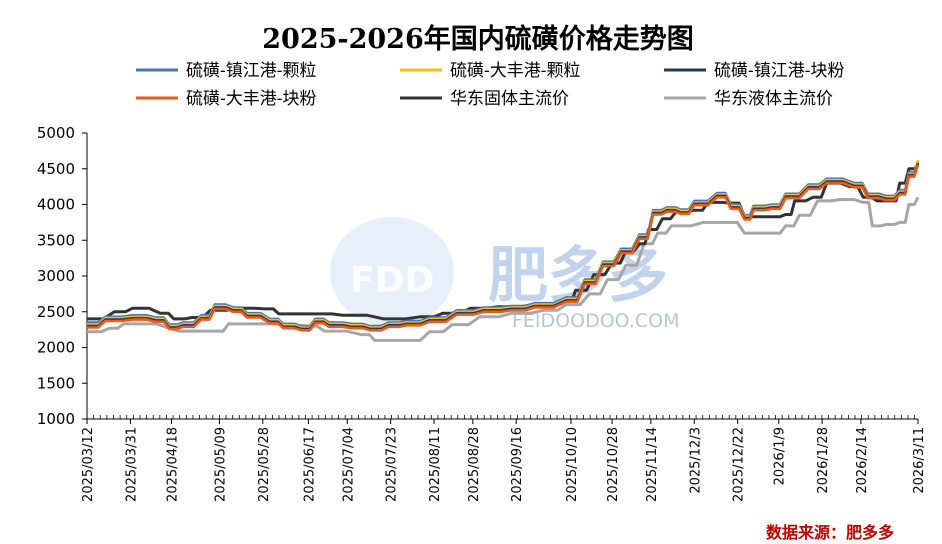 The height and width of the screenshot is (544, 942). What do you see at coordinates (509, 99) in the screenshot?
I see `legend-entry: 华东固体主流价` at bounding box center [509, 99].